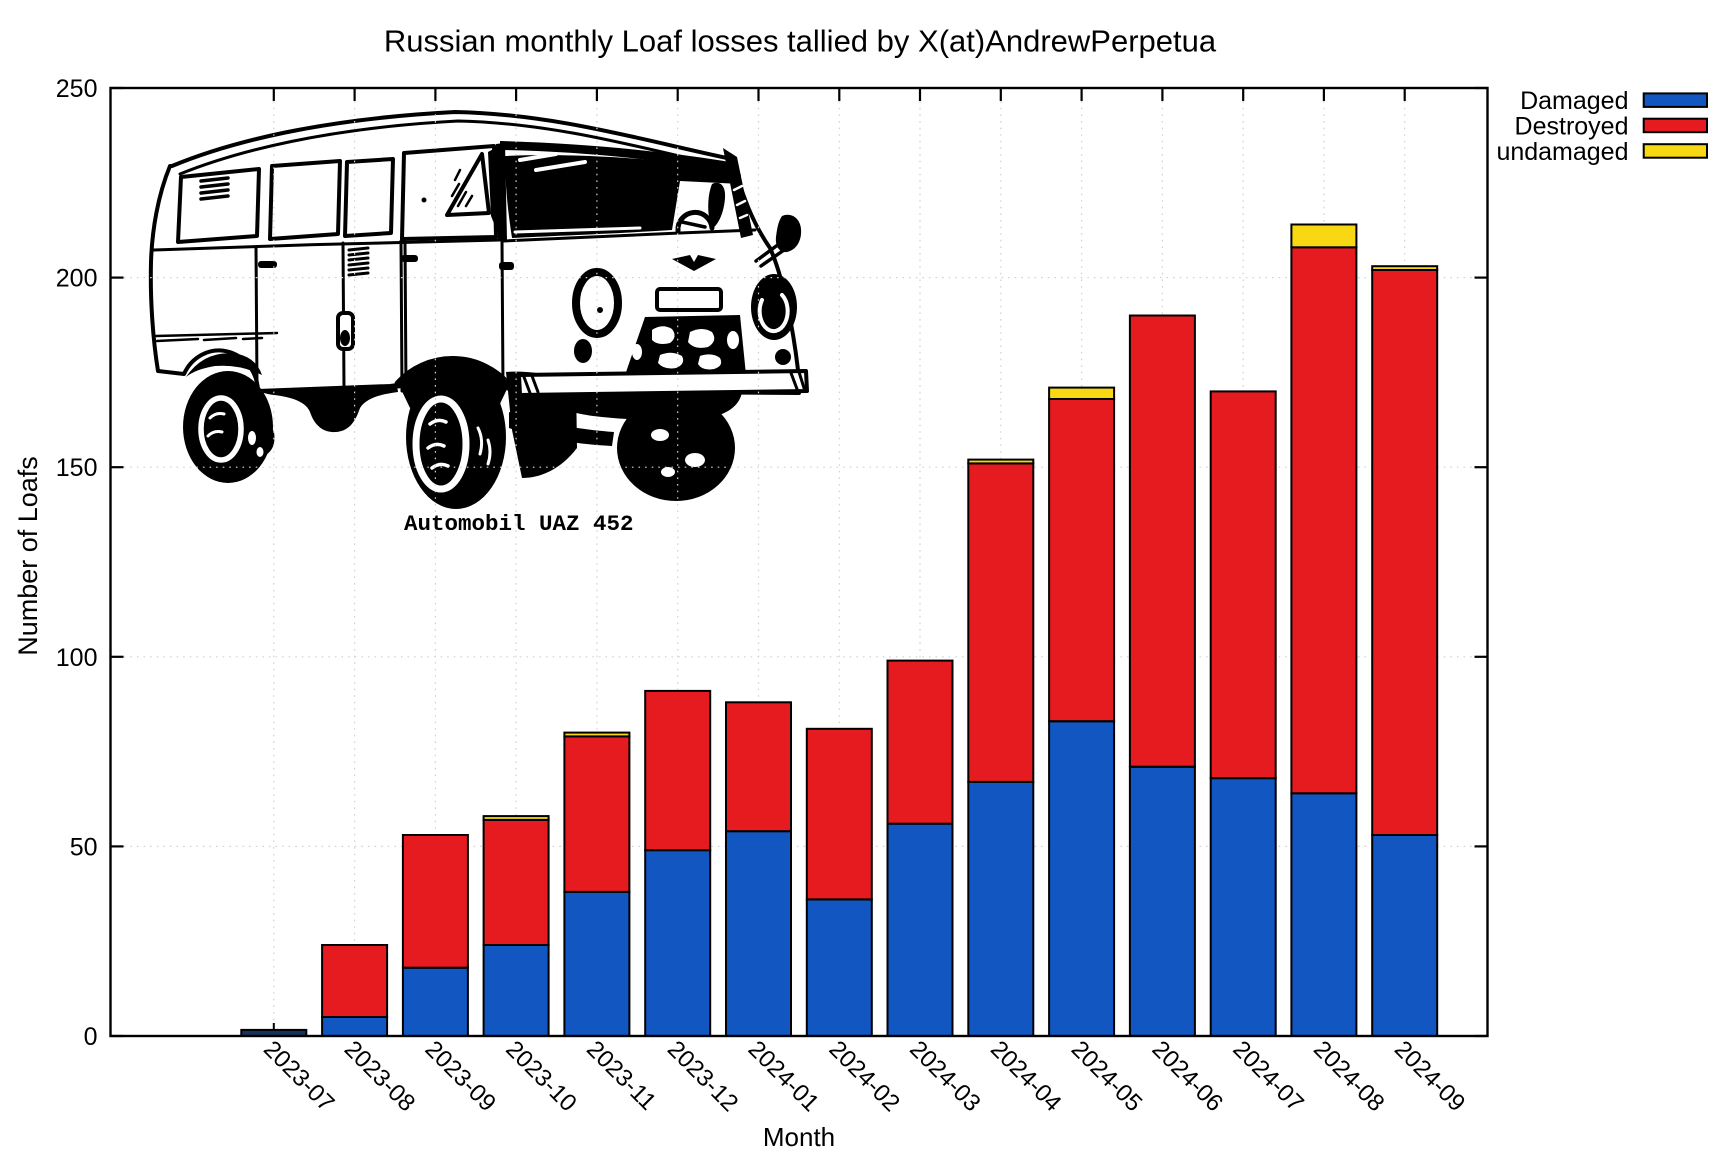 This screenshot has height=1155, width=1732. What do you see at coordinates (1572, 127) in the screenshot?
I see `svg-text: Destroyed` at bounding box center [1572, 127].